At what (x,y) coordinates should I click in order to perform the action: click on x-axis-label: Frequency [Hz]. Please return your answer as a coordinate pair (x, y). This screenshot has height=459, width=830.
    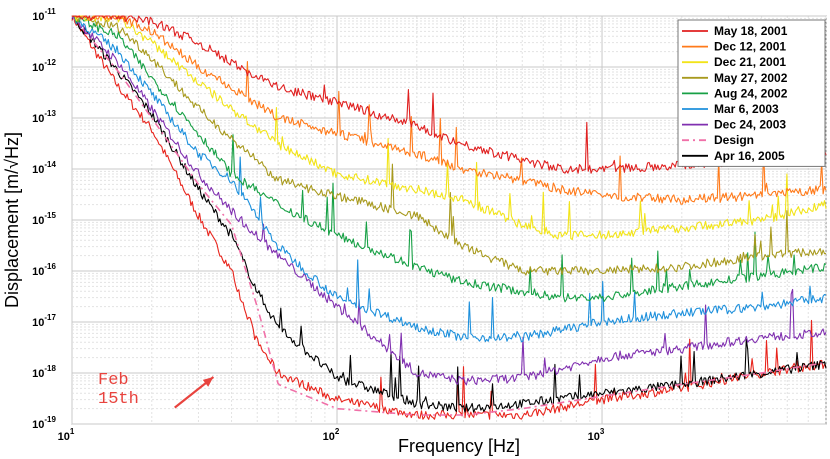
    Looking at the image, I should click on (459, 446).